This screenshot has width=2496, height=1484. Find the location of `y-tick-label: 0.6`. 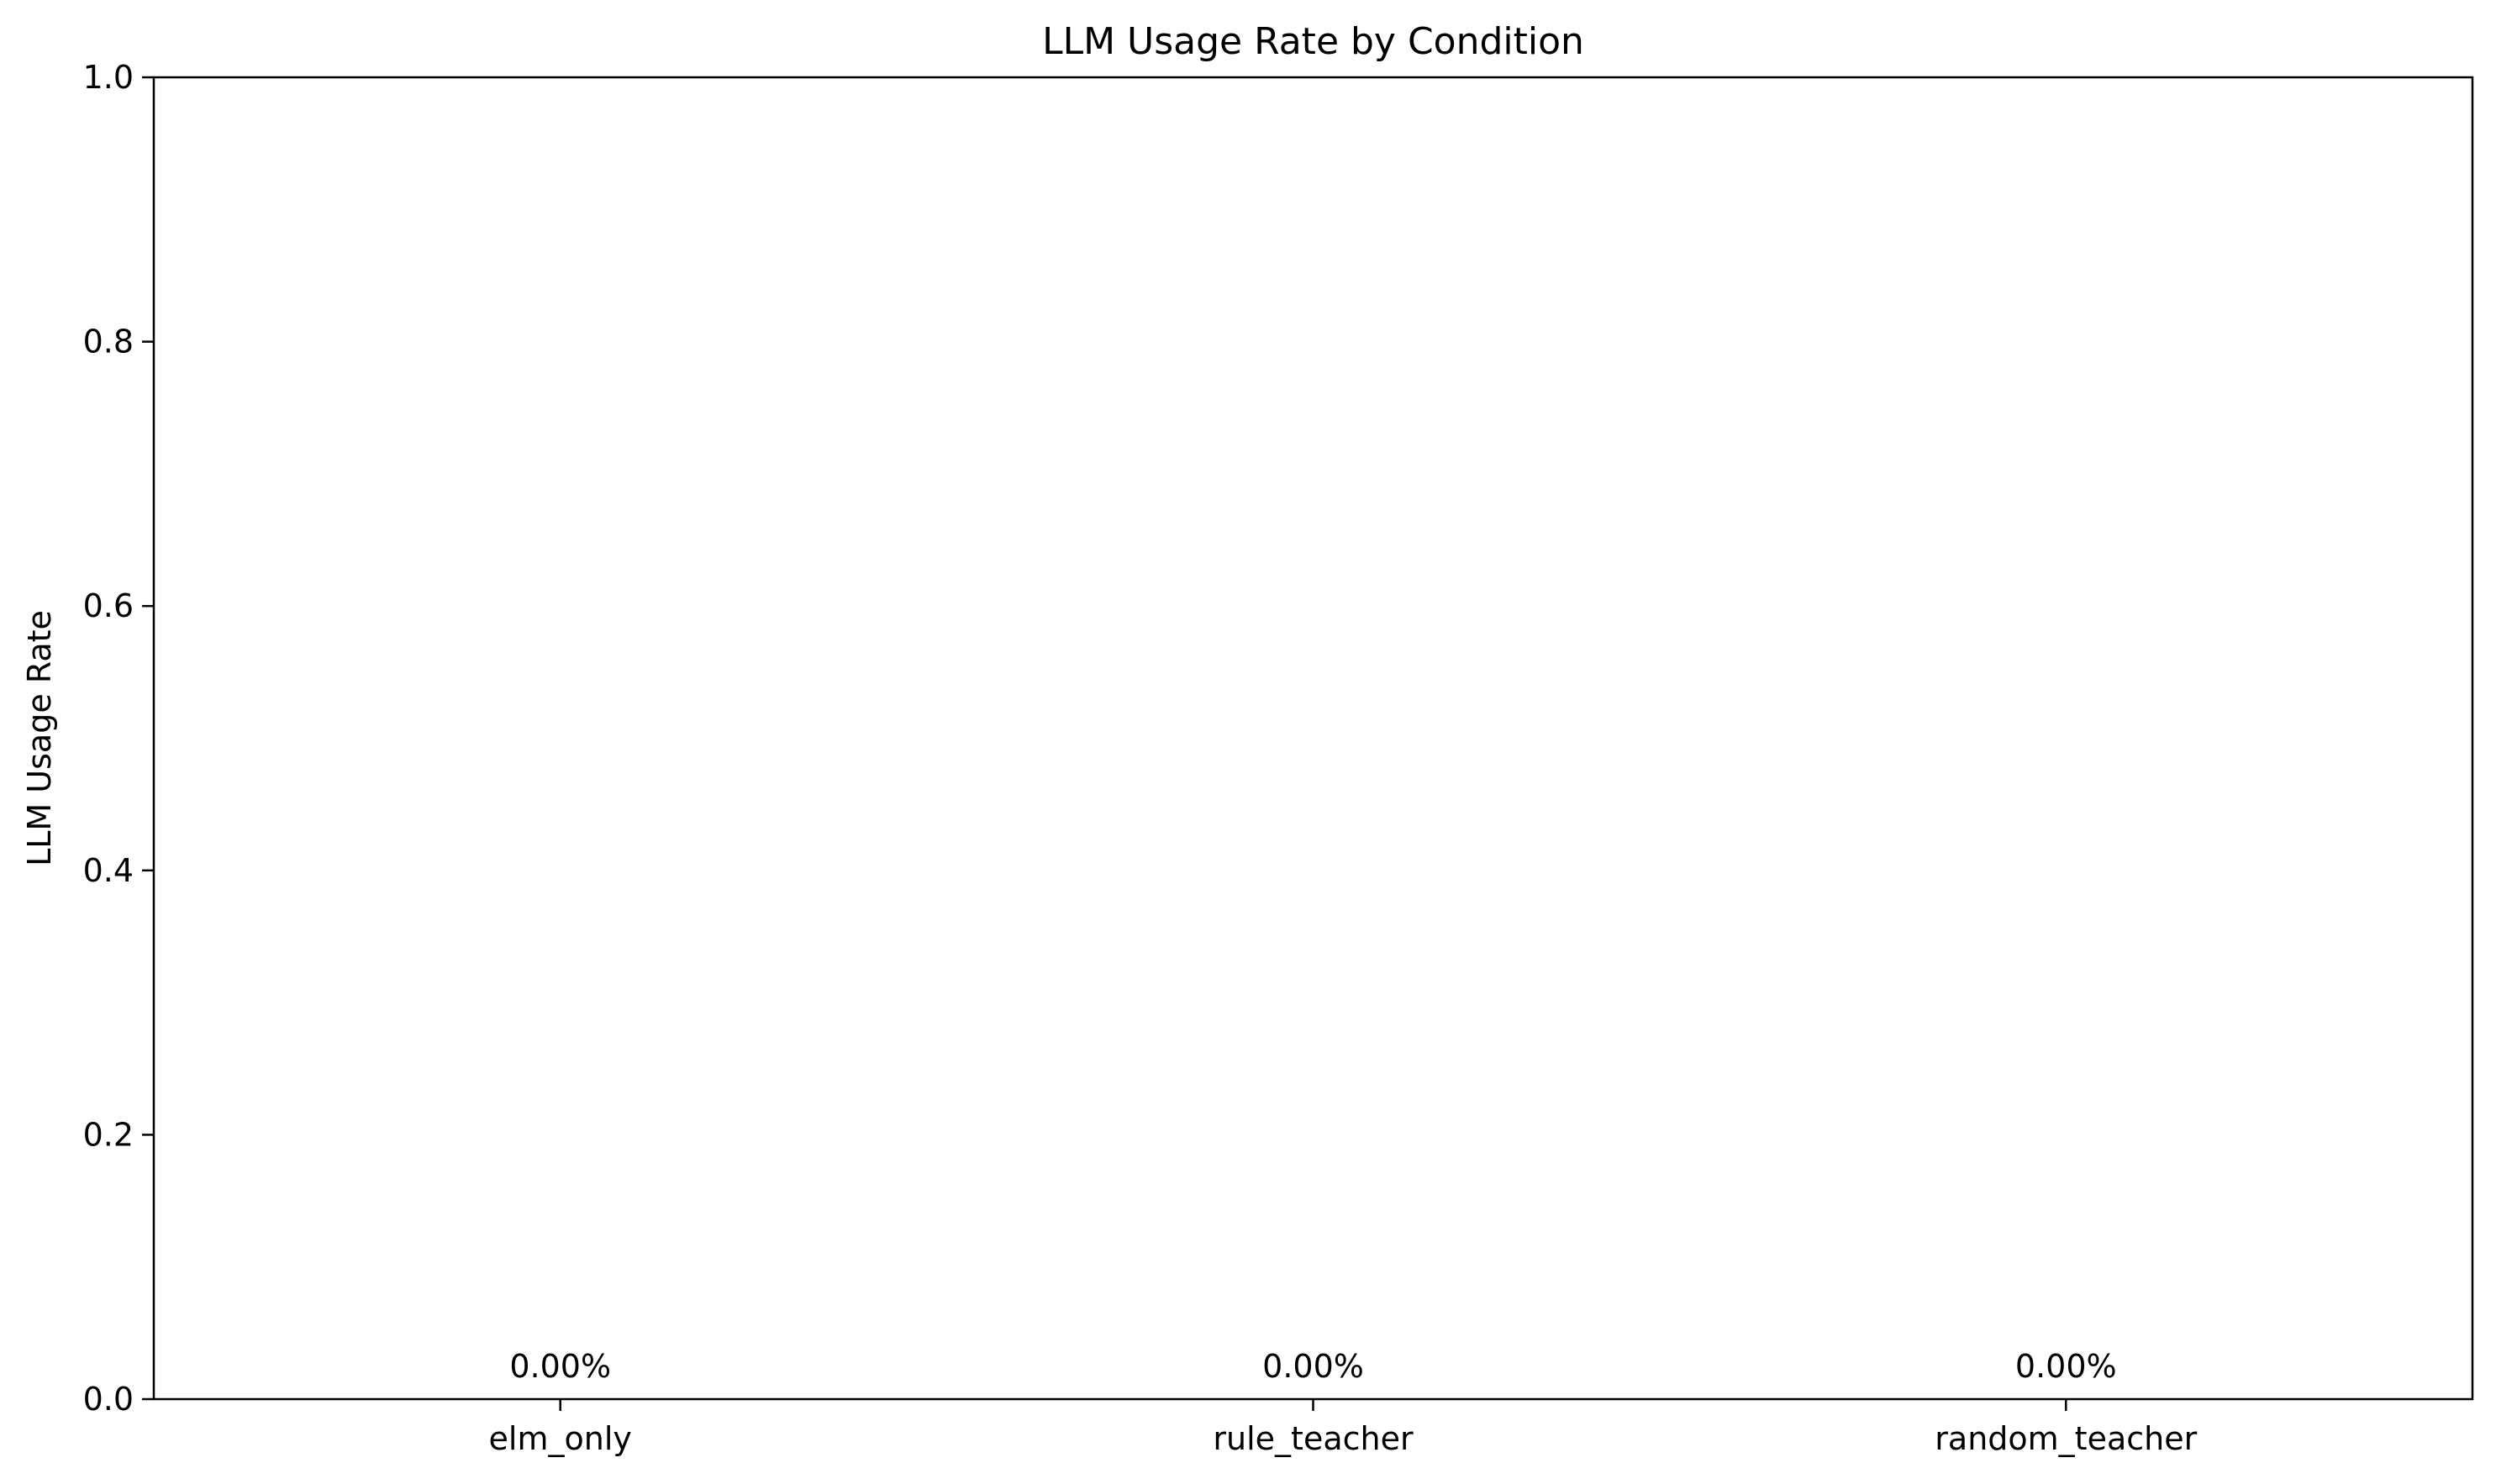

y-tick-label: 0.6 is located at coordinates (109, 606).